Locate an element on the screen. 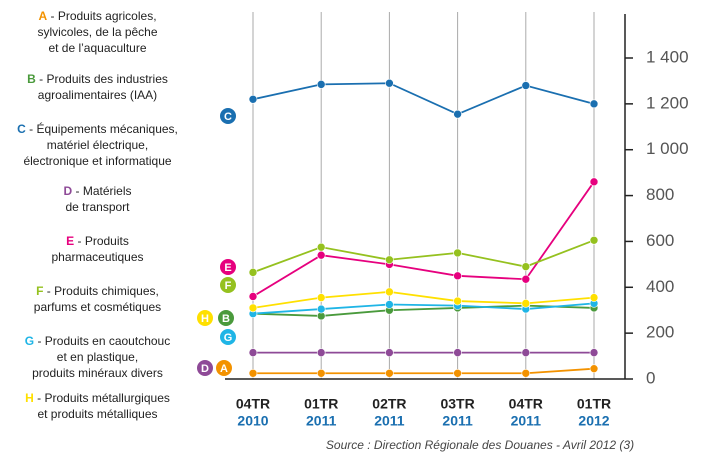 The height and width of the screenshot is (457, 707). y-tick-label: 800 is located at coordinates (660, 194).